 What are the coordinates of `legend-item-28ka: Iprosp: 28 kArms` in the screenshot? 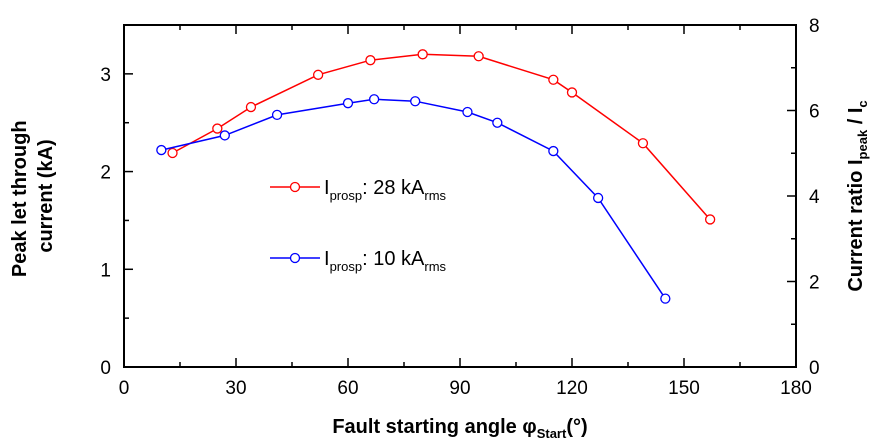 It's located at (358, 190).